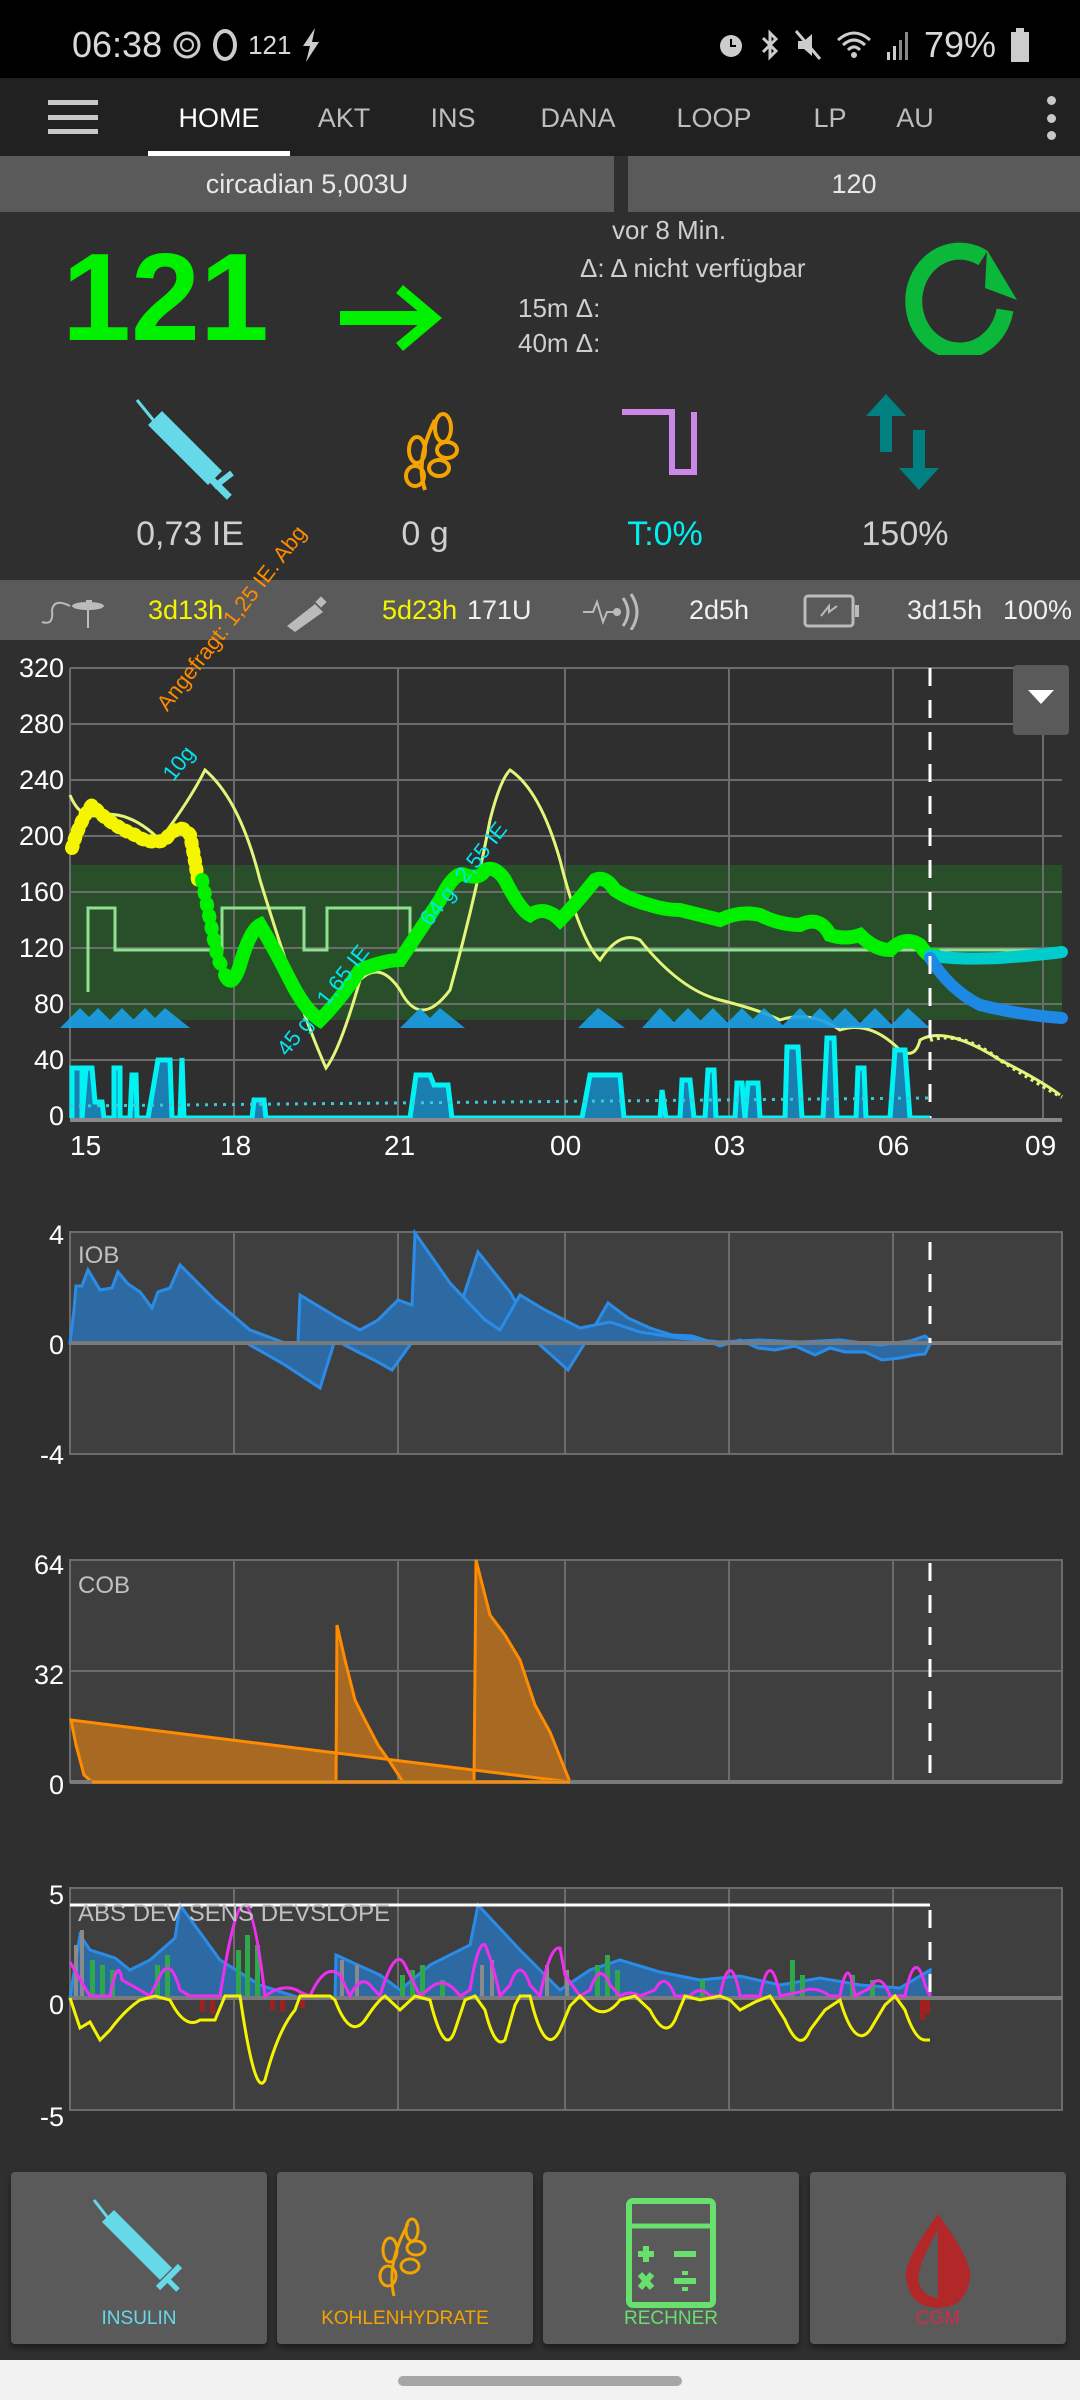 The height and width of the screenshot is (2400, 1080). I want to click on y-tick-240: 240, so click(41, 780).